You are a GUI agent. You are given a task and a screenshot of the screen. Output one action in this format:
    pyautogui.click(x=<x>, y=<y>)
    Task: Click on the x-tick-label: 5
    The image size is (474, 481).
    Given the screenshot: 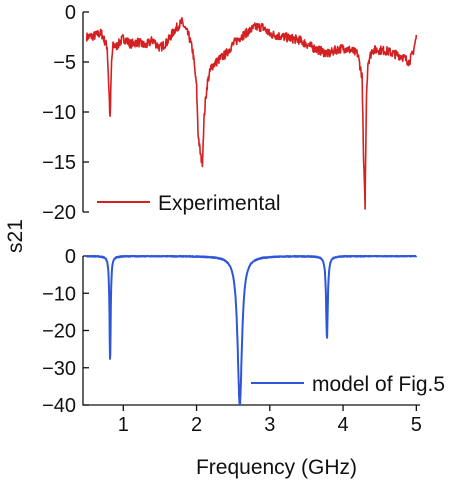 What is the action you would take?
    pyautogui.click(x=416, y=425)
    